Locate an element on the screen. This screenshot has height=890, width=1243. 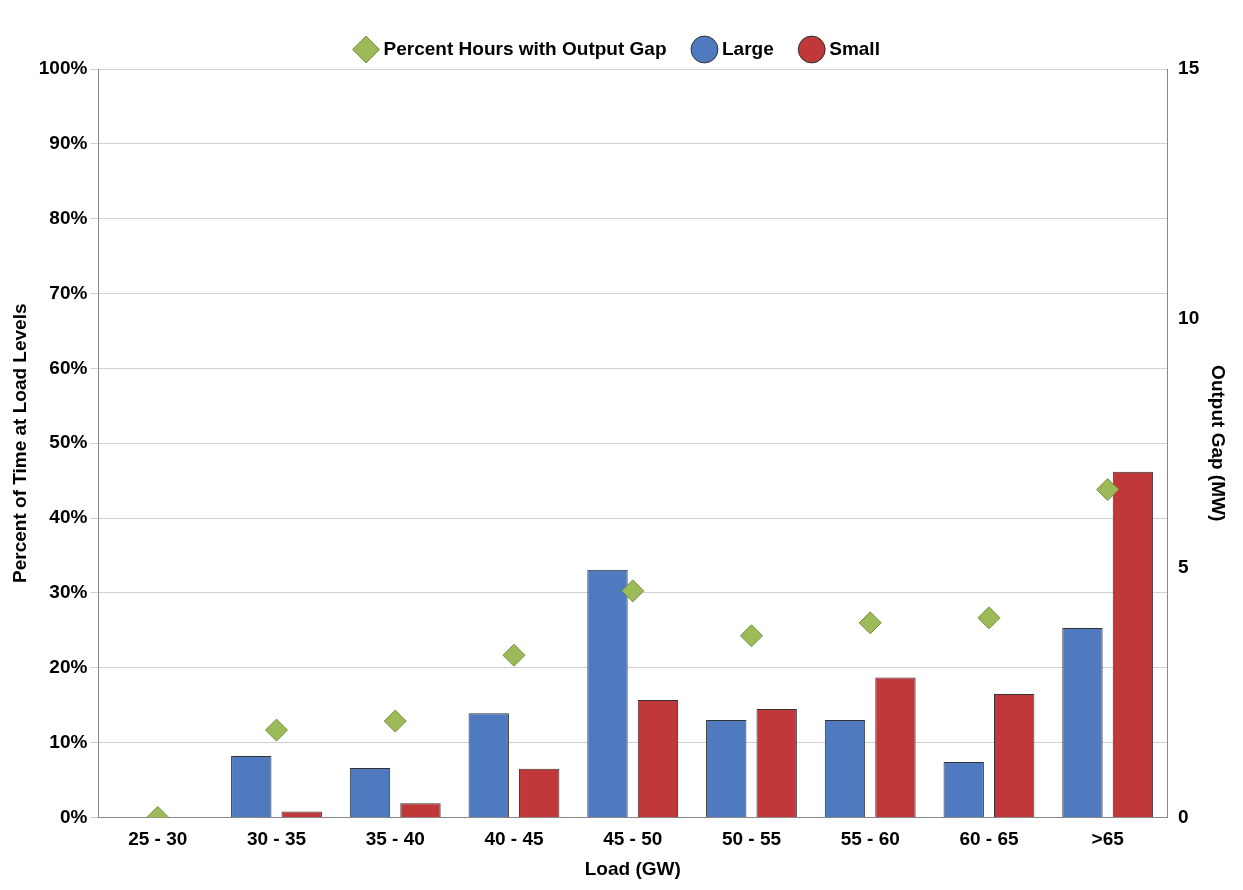
y-tick-label: 30% is located at coordinates (68, 592).